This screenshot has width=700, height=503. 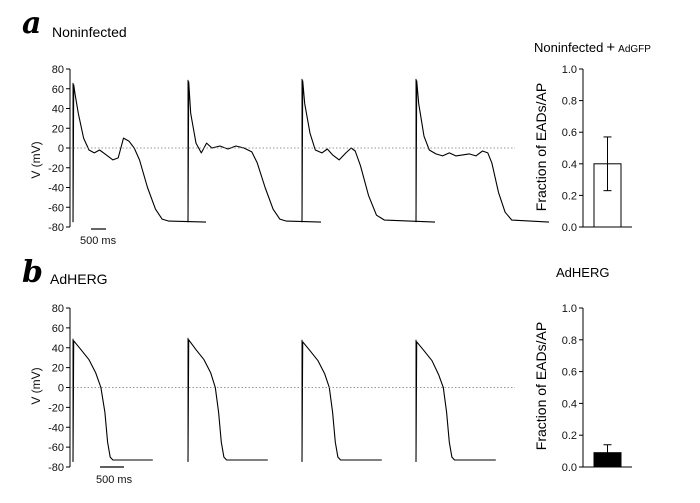 What do you see at coordinates (634, 49) in the screenshot?
I see `panel-a-bar-title-tail: AdGFP` at bounding box center [634, 49].